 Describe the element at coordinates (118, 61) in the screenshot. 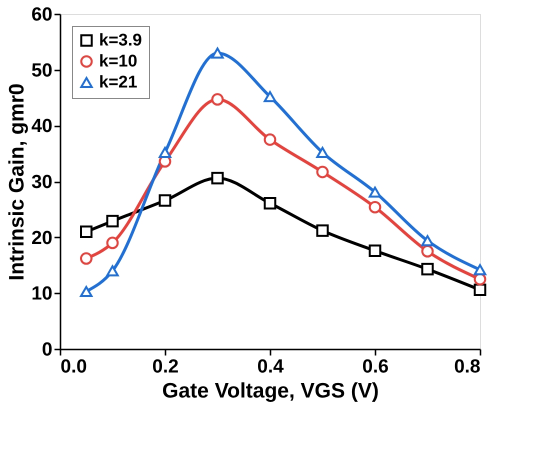

I see `legend-label: k=10` at that location.